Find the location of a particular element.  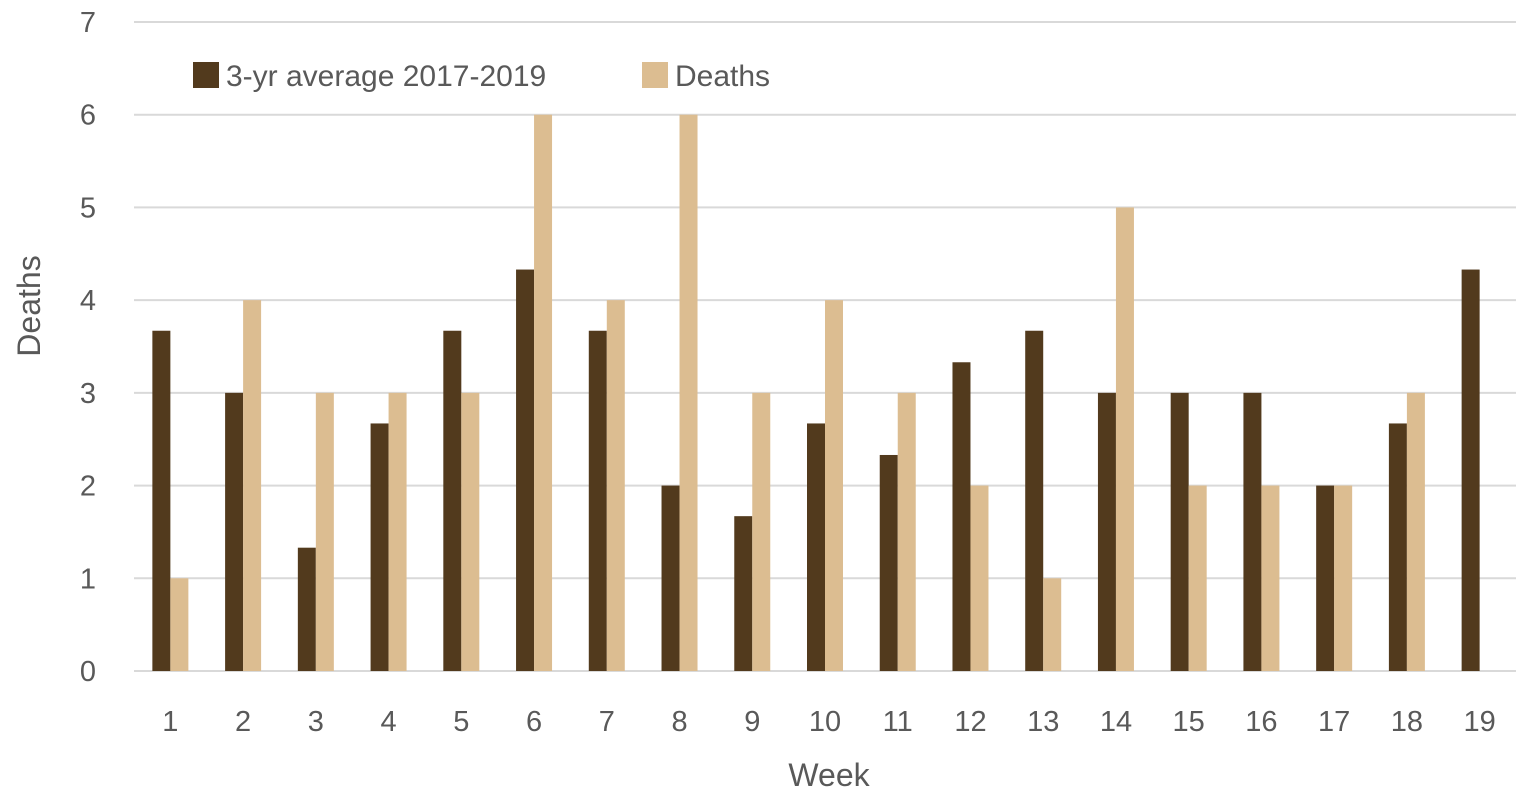

x-tick-label: 12 is located at coordinates (970, 722).